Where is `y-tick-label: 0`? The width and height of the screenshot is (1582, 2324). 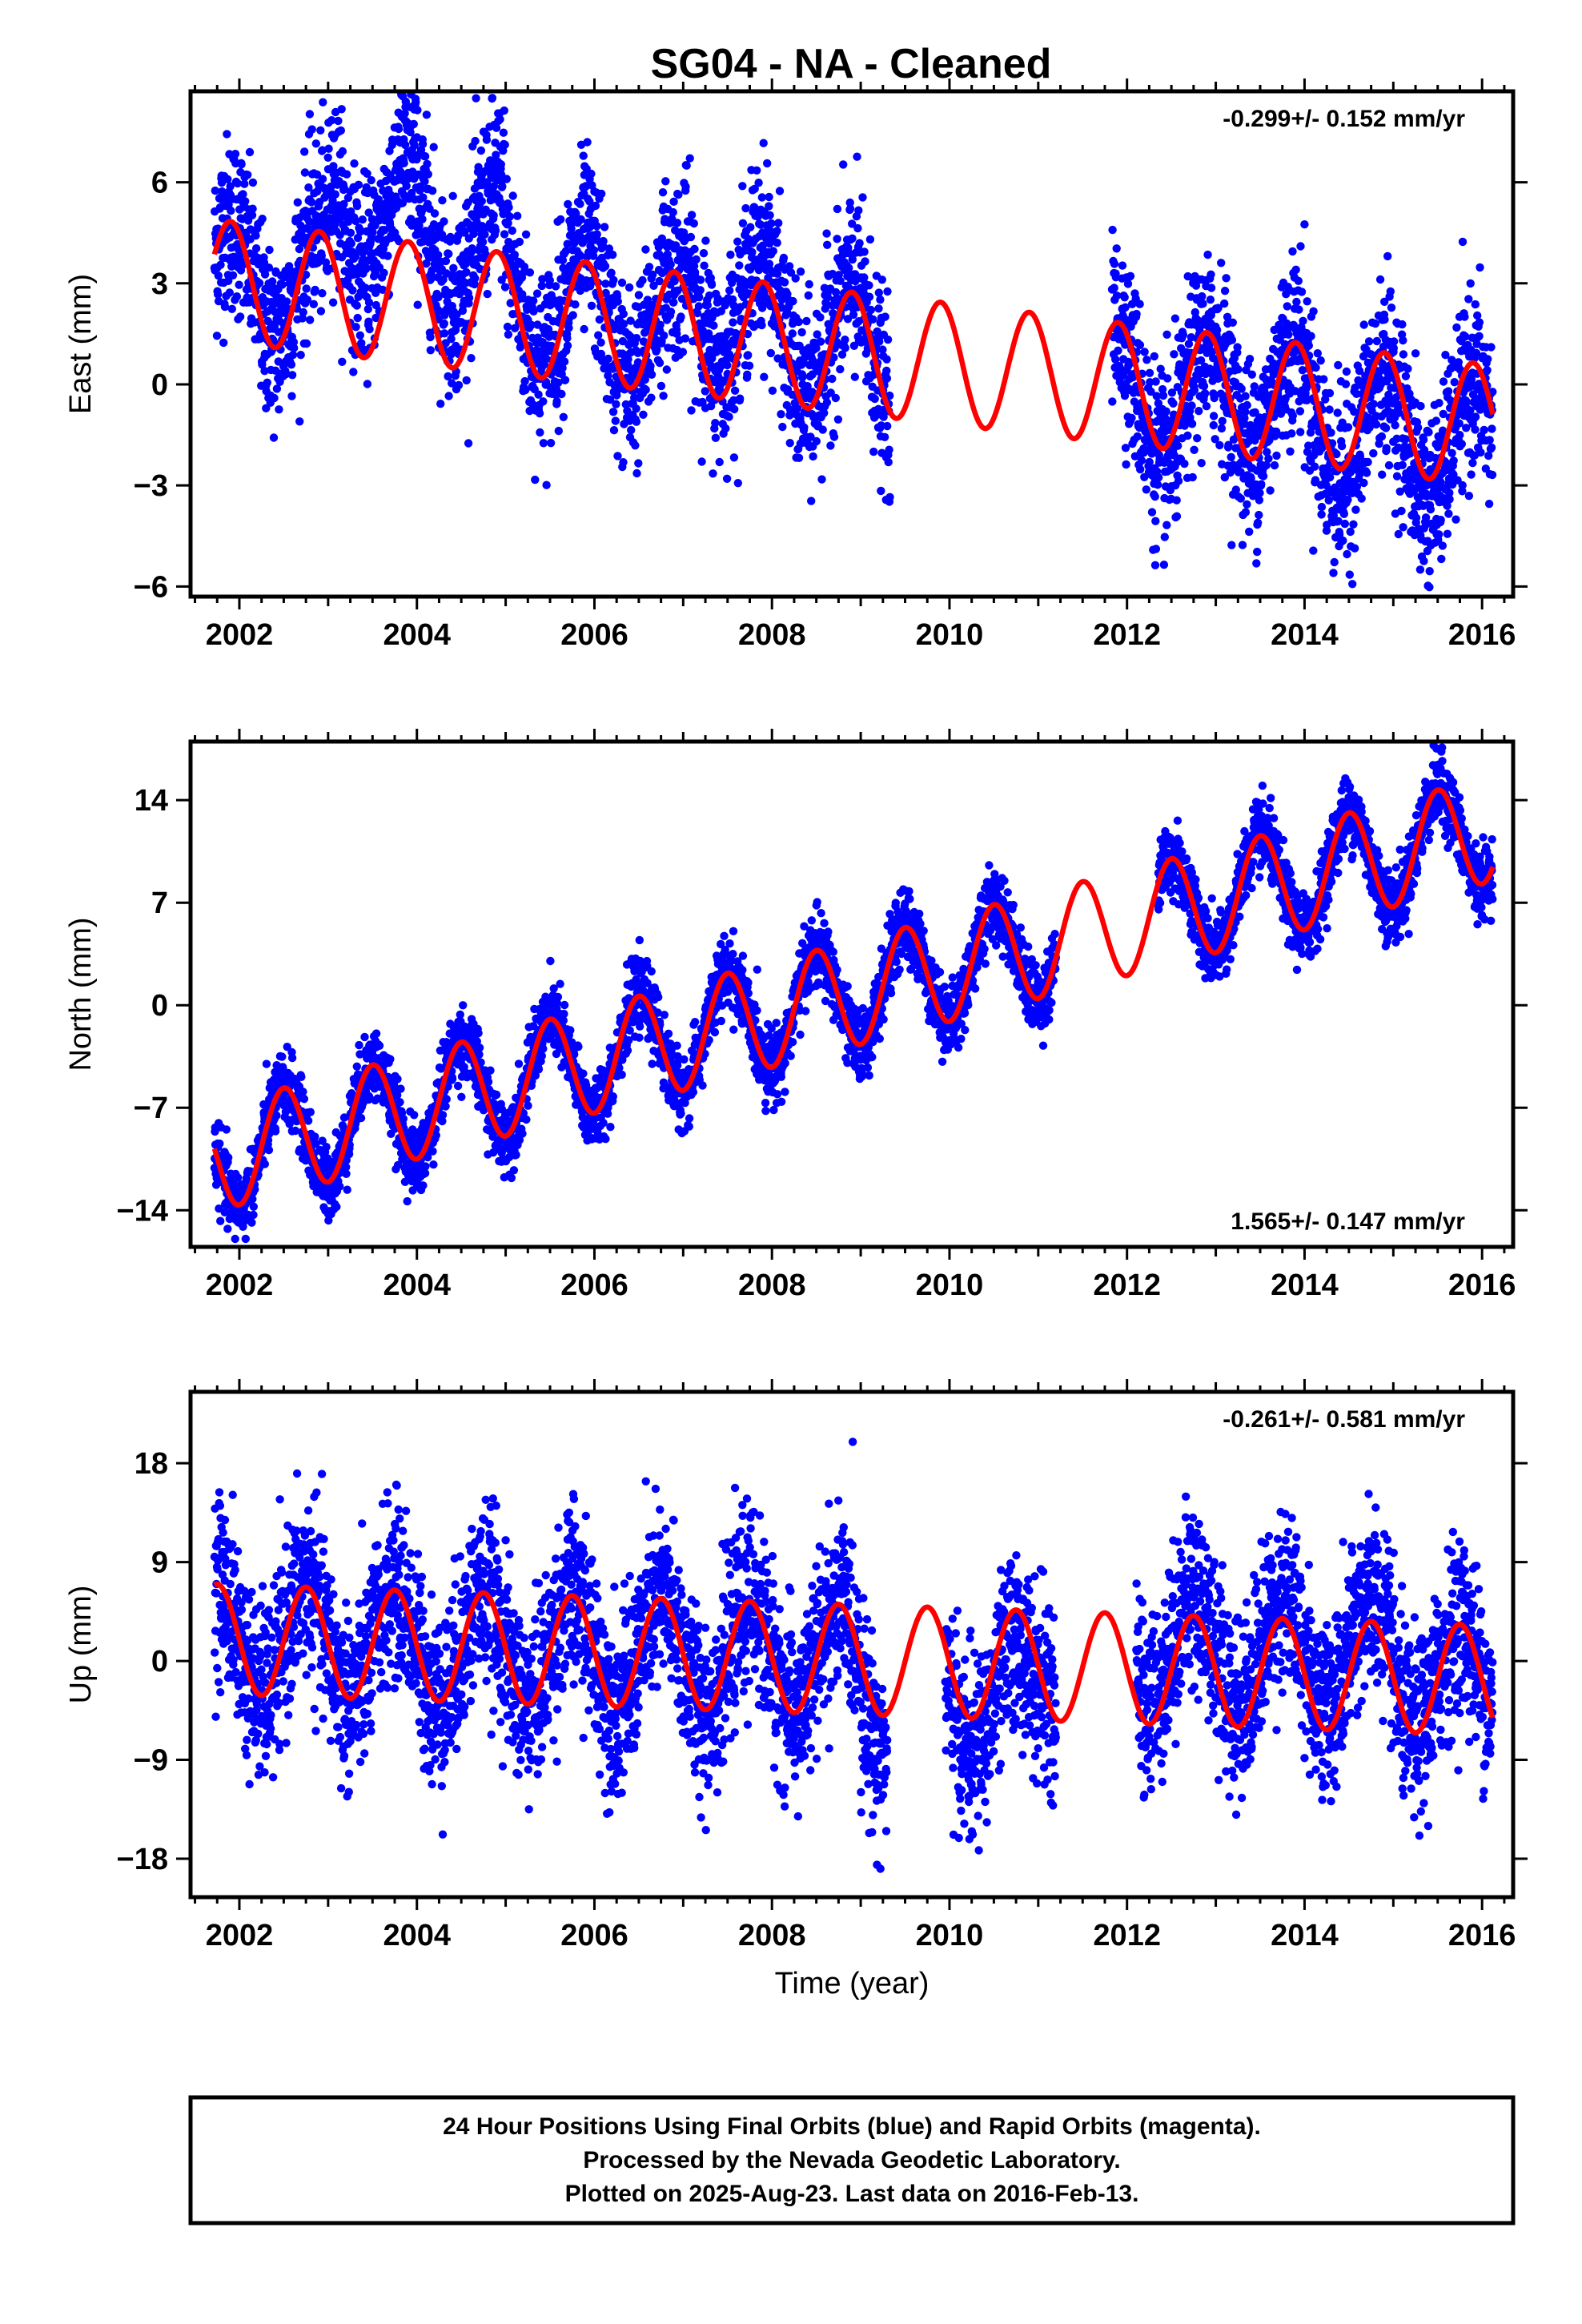
y-tick-label: 0 is located at coordinates (159, 385).